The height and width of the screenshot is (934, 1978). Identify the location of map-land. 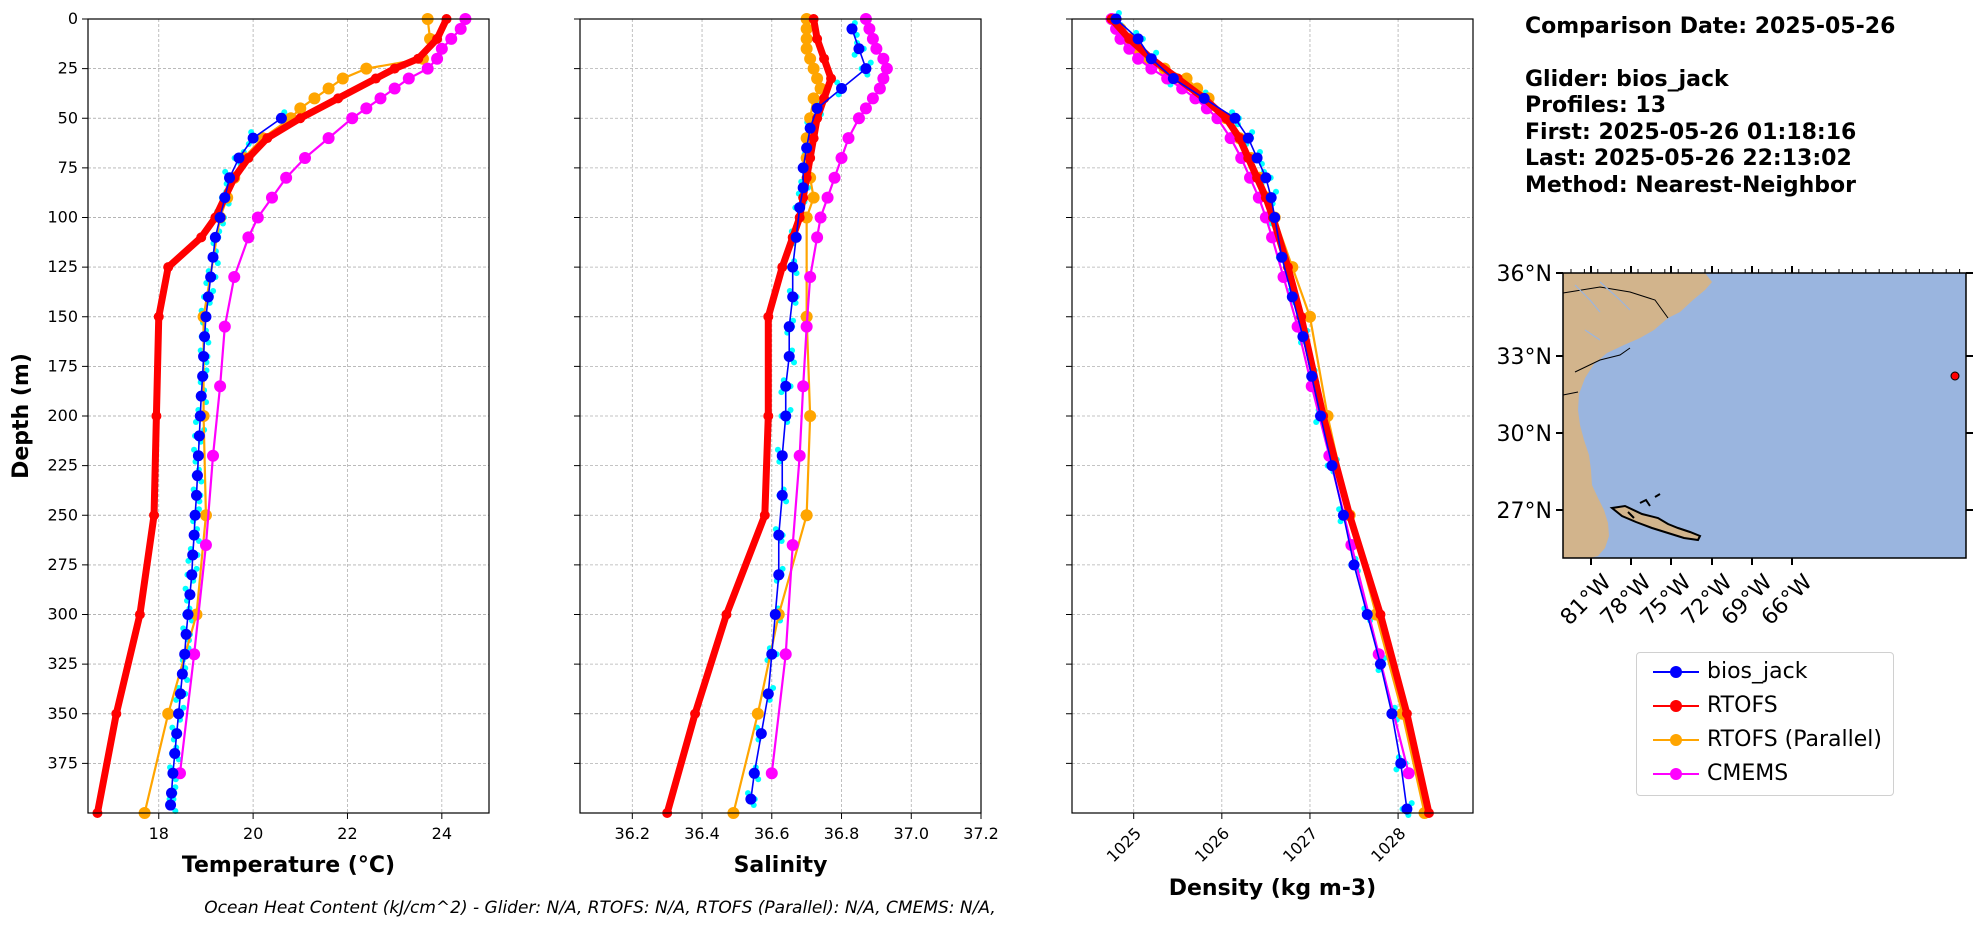
(1637, 415).